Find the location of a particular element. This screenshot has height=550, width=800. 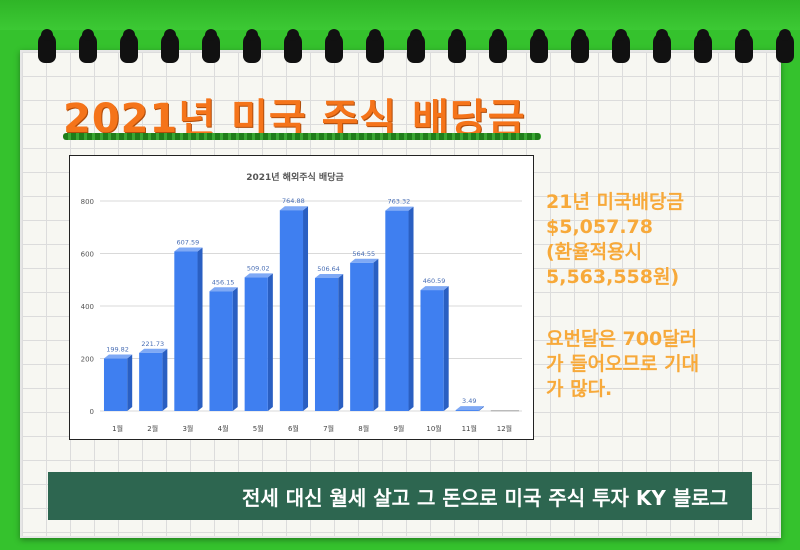

y-tick-label: 200 is located at coordinates (87, 360).